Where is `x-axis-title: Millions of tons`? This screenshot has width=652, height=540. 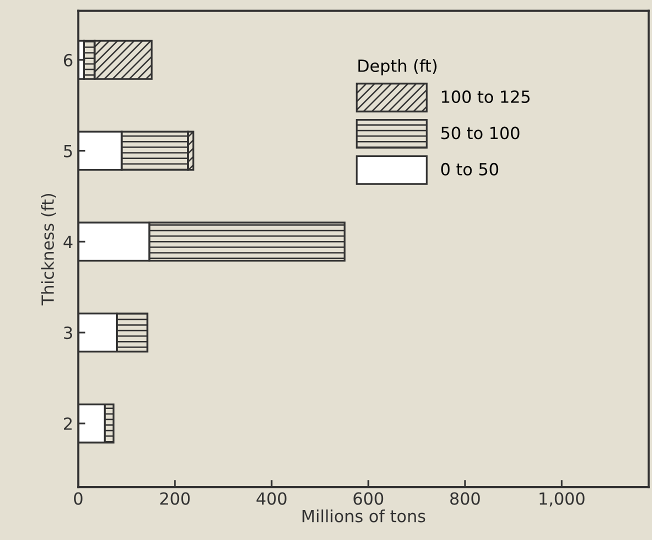 x-axis-title: Millions of tons is located at coordinates (364, 515).